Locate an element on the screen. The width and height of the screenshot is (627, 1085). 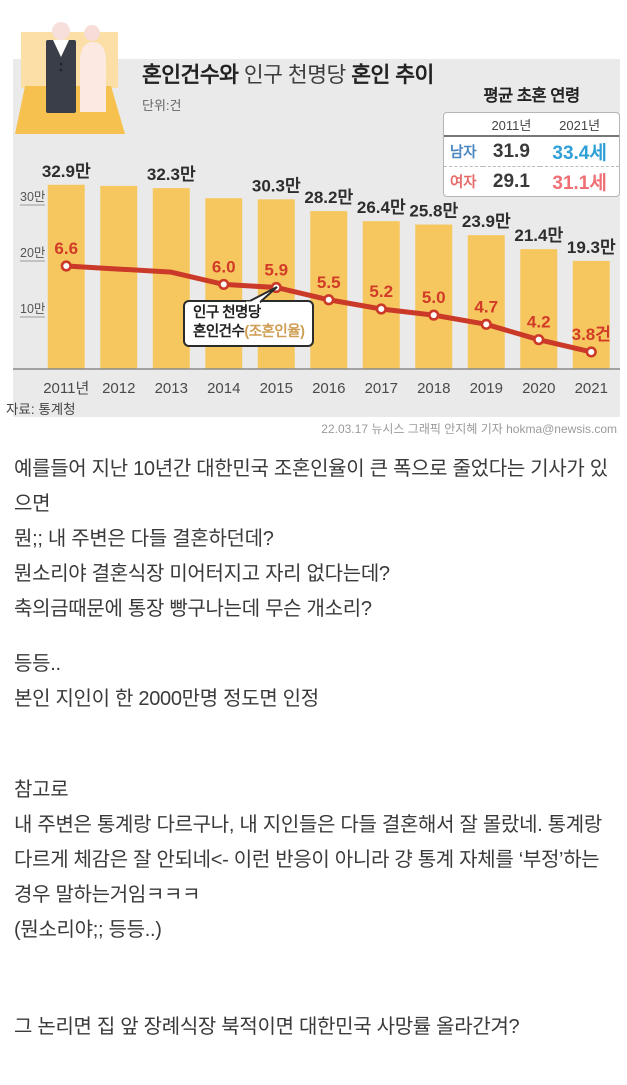
x-axis-label: 2015 is located at coordinates (276, 388).